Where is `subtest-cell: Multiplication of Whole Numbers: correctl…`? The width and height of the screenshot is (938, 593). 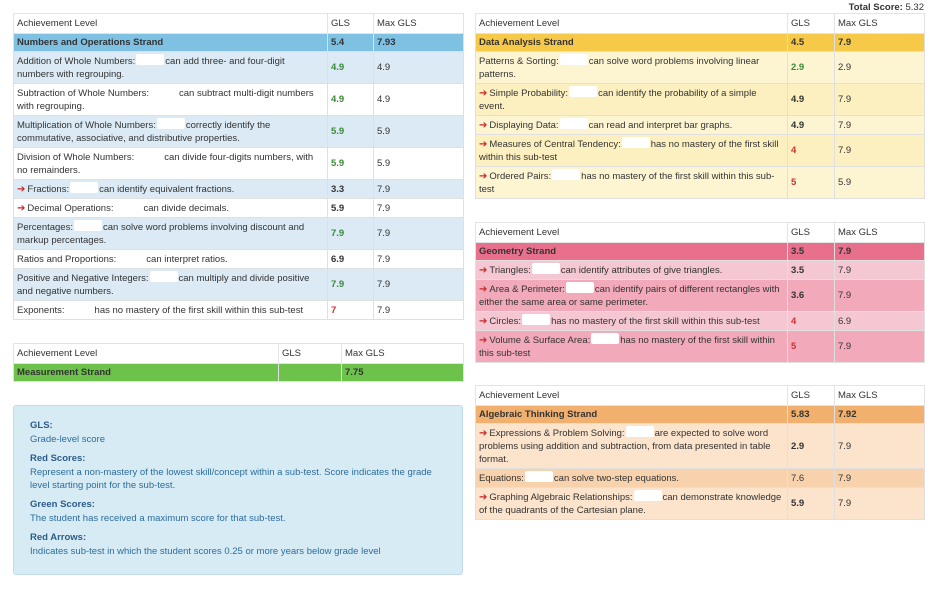
subtest-cell: Multiplication of Whole Numbers: correctl… is located at coordinates (170, 131).